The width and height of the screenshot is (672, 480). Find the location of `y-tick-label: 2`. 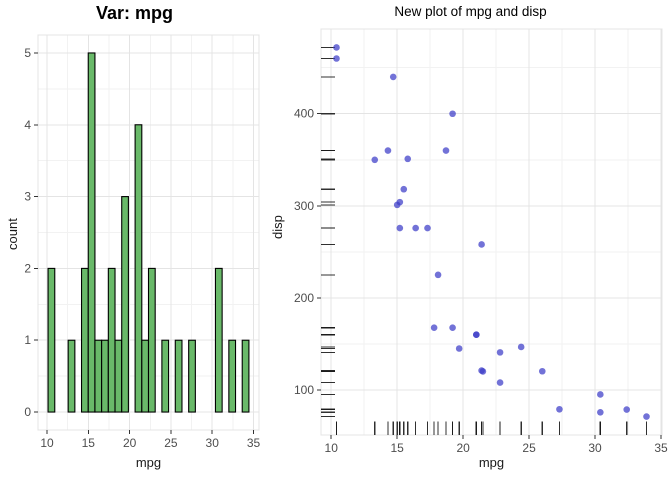

y-tick-label: 2 is located at coordinates (27, 268).